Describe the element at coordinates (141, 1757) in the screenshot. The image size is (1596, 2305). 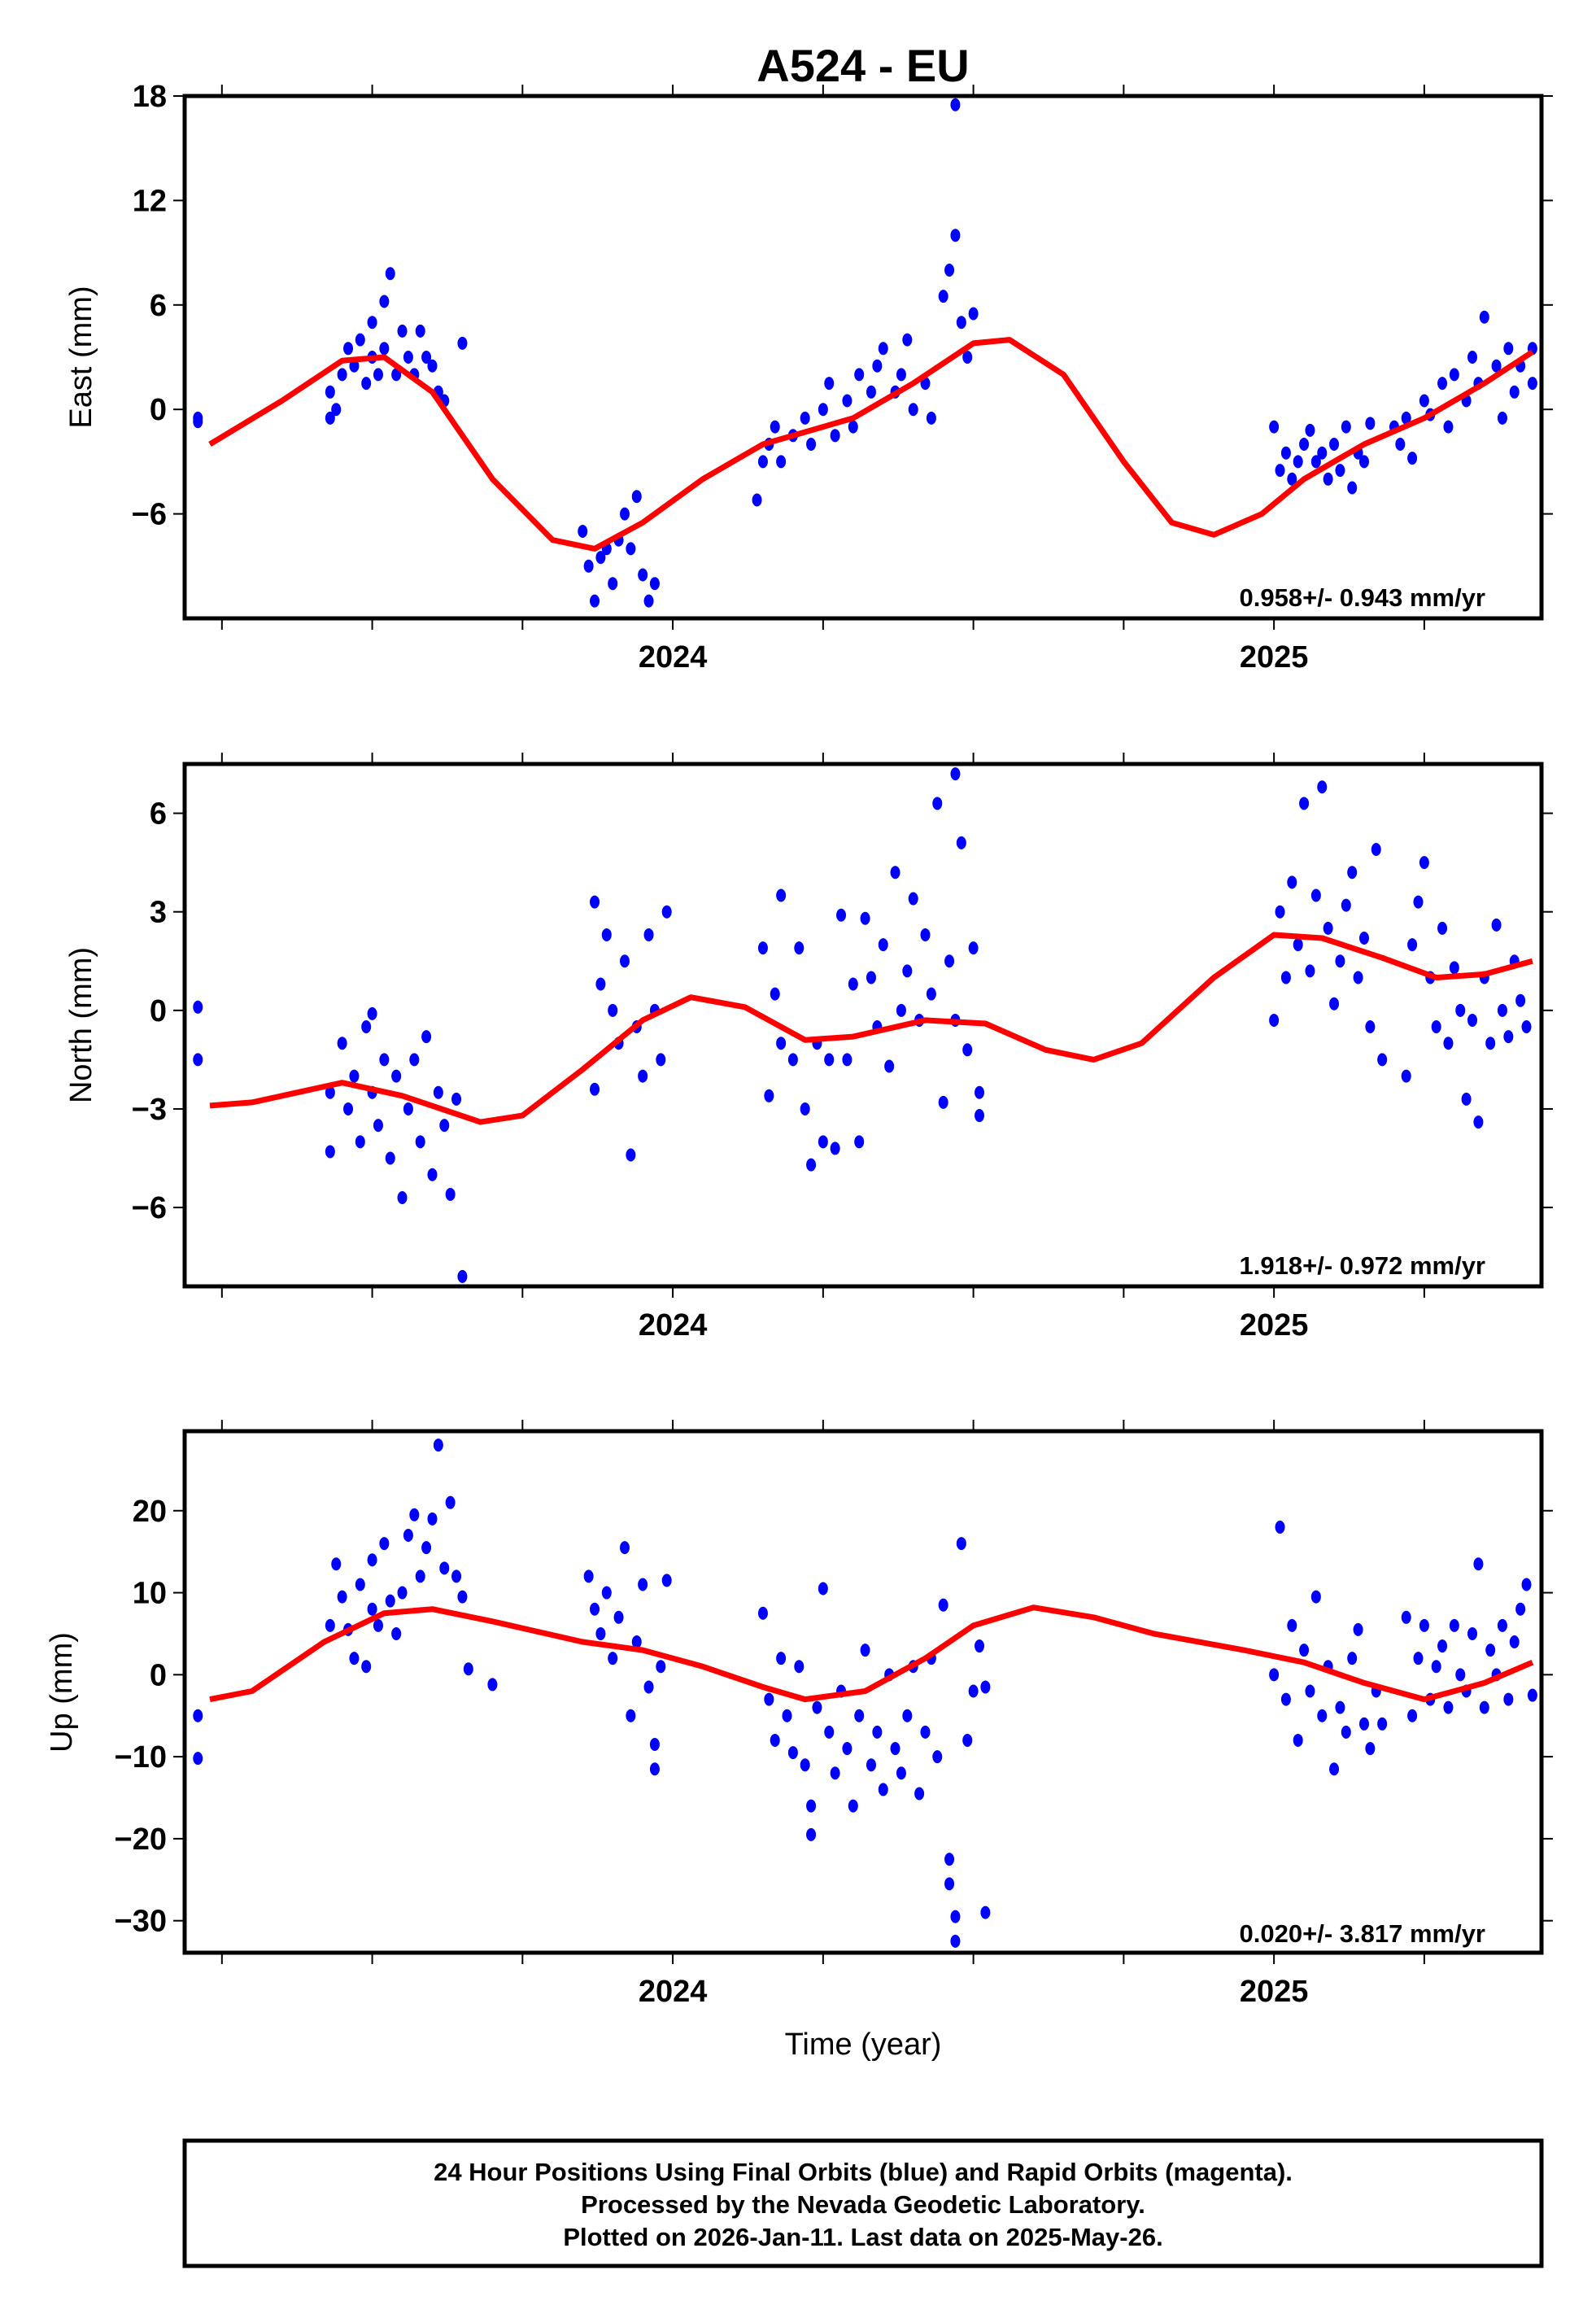
I see `y-tick-label: −10` at that location.